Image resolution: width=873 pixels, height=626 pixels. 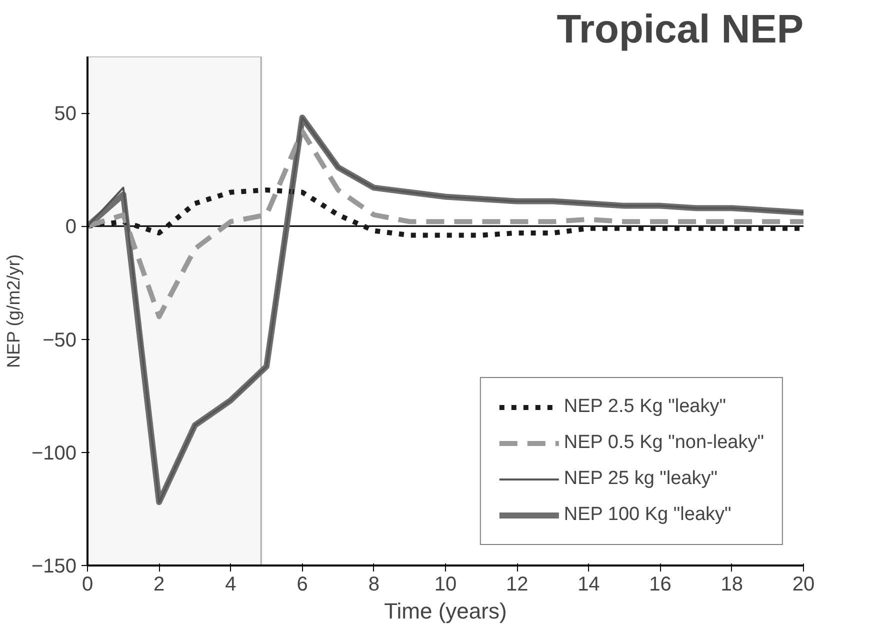 What do you see at coordinates (159, 585) in the screenshot?
I see `x-tick-label: 2` at bounding box center [159, 585].